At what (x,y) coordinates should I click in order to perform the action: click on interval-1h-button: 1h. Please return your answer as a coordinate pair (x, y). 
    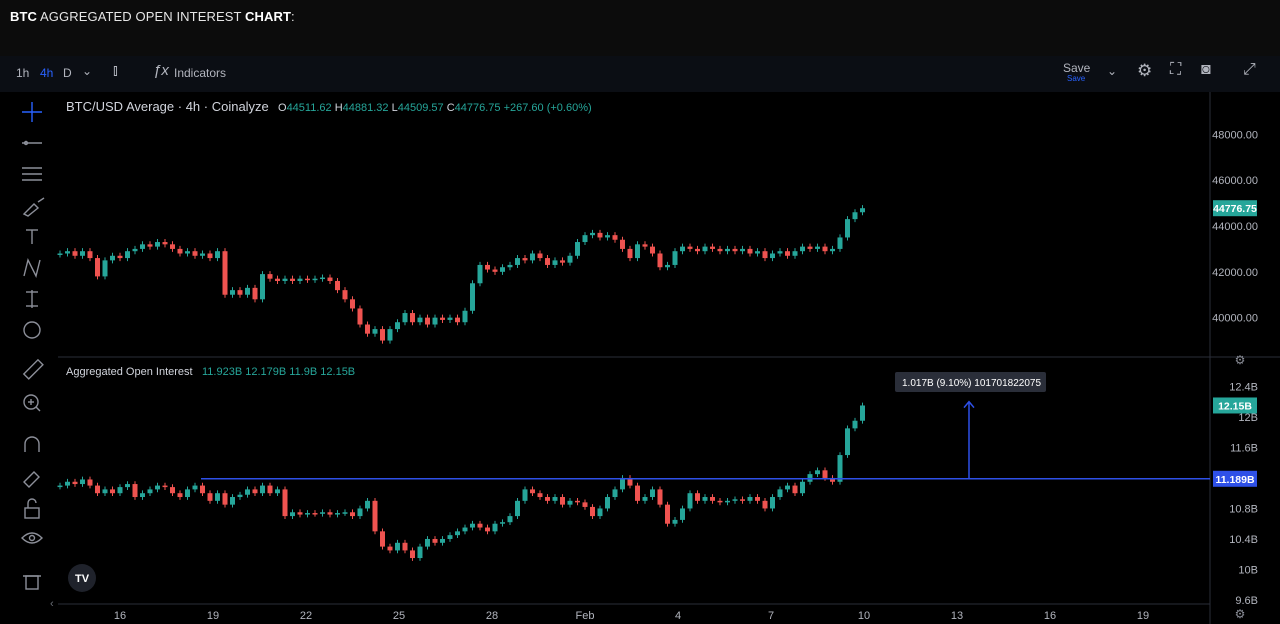
    Looking at the image, I should click on (23, 73).